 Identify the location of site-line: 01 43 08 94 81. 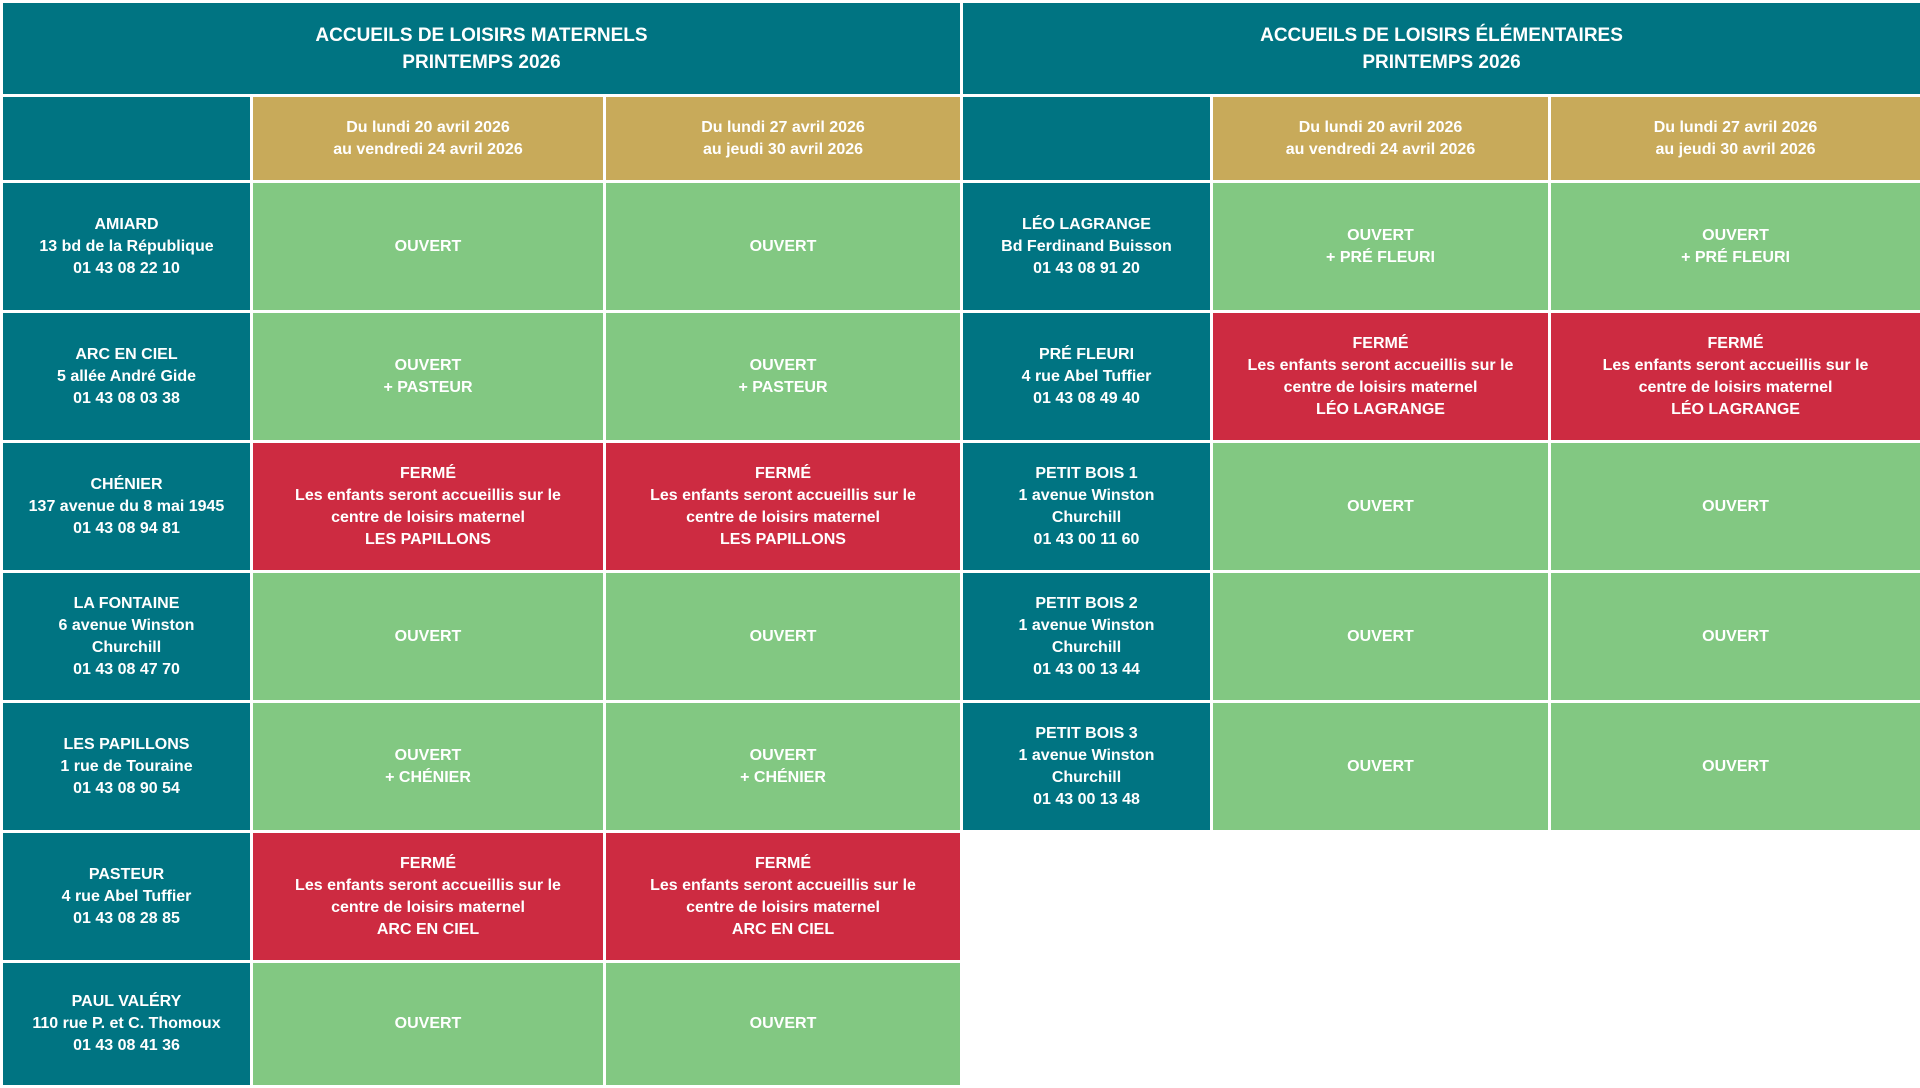
(126, 528).